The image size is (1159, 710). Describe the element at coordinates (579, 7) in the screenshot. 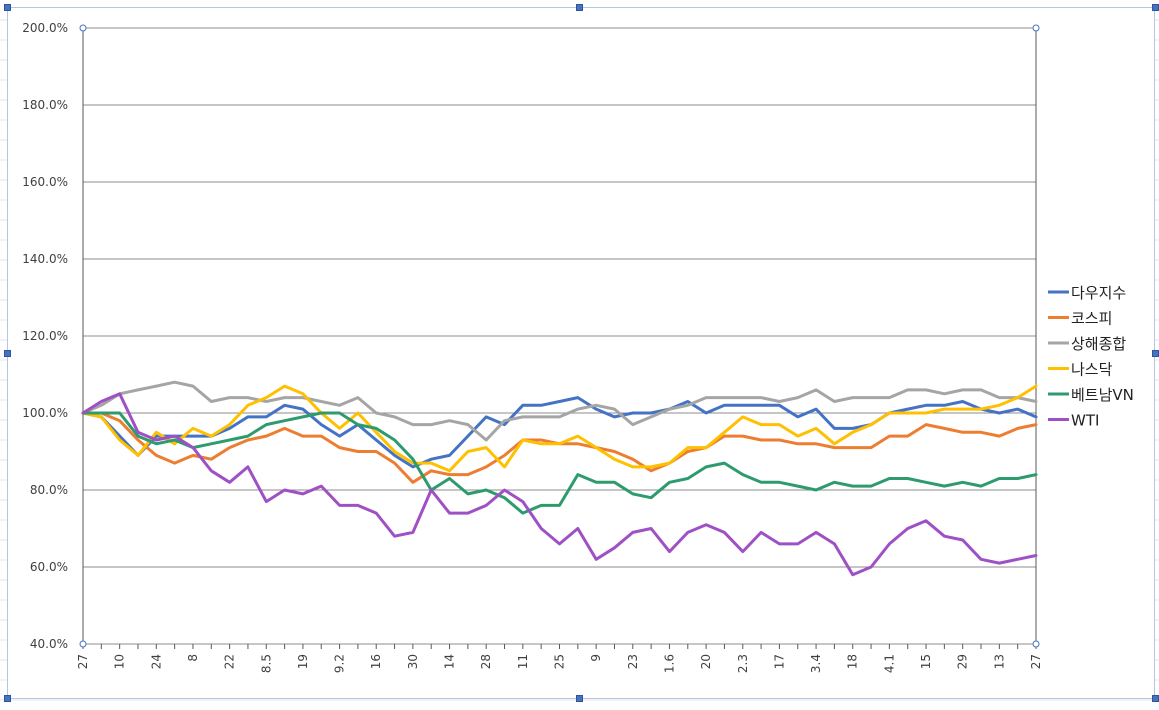

I see `resize-handle-top-middle` at that location.